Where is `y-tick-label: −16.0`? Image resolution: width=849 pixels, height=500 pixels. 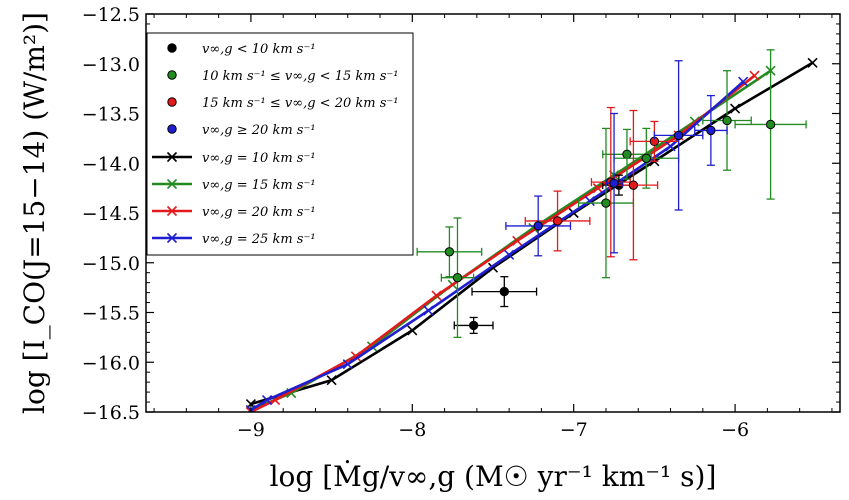 y-tick-label: −16.0 is located at coordinates (111, 363).